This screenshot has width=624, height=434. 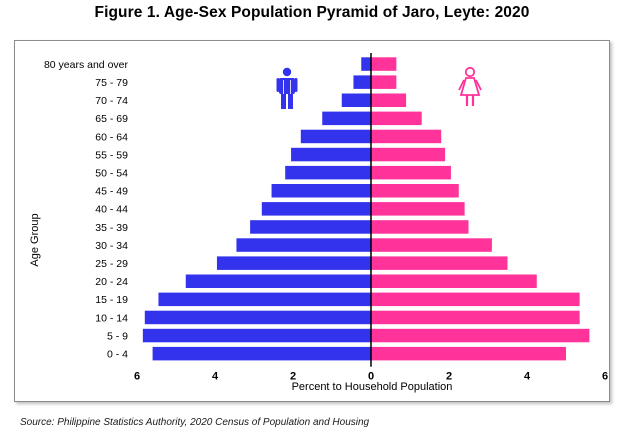 What do you see at coordinates (111, 137) in the screenshot?
I see `y-tick-label: 60 - 64` at bounding box center [111, 137].